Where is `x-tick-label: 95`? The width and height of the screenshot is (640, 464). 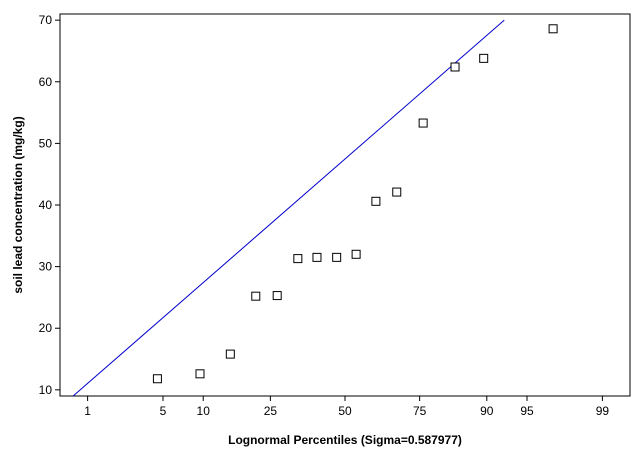 x-tick-label: 95 is located at coordinates (527, 411).